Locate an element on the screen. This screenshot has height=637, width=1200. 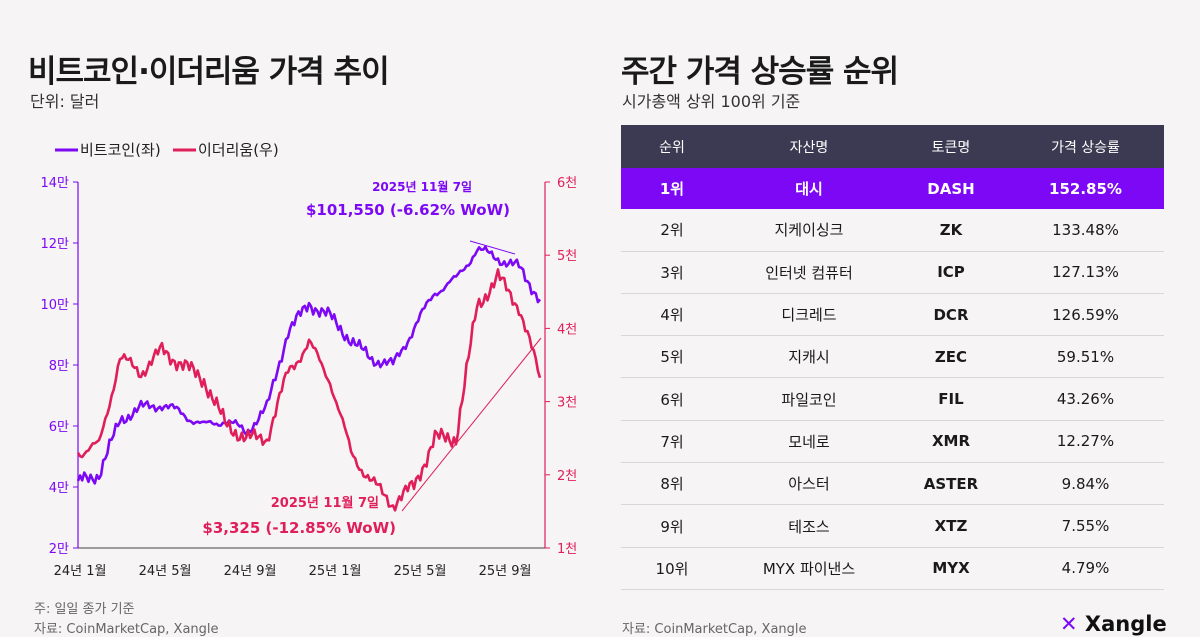
row-change: 43.26% is located at coordinates (1085, 399).